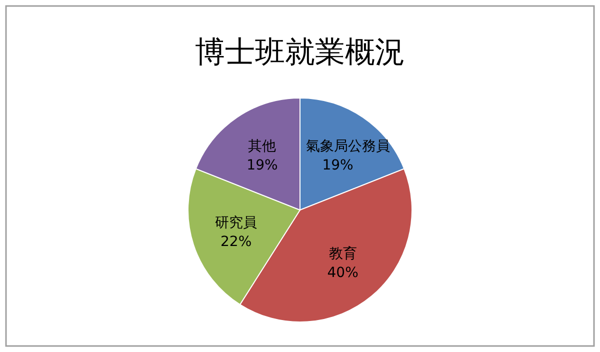 This screenshot has height=352, width=600. I want to click on slice-label: 研究員, so click(236, 222).